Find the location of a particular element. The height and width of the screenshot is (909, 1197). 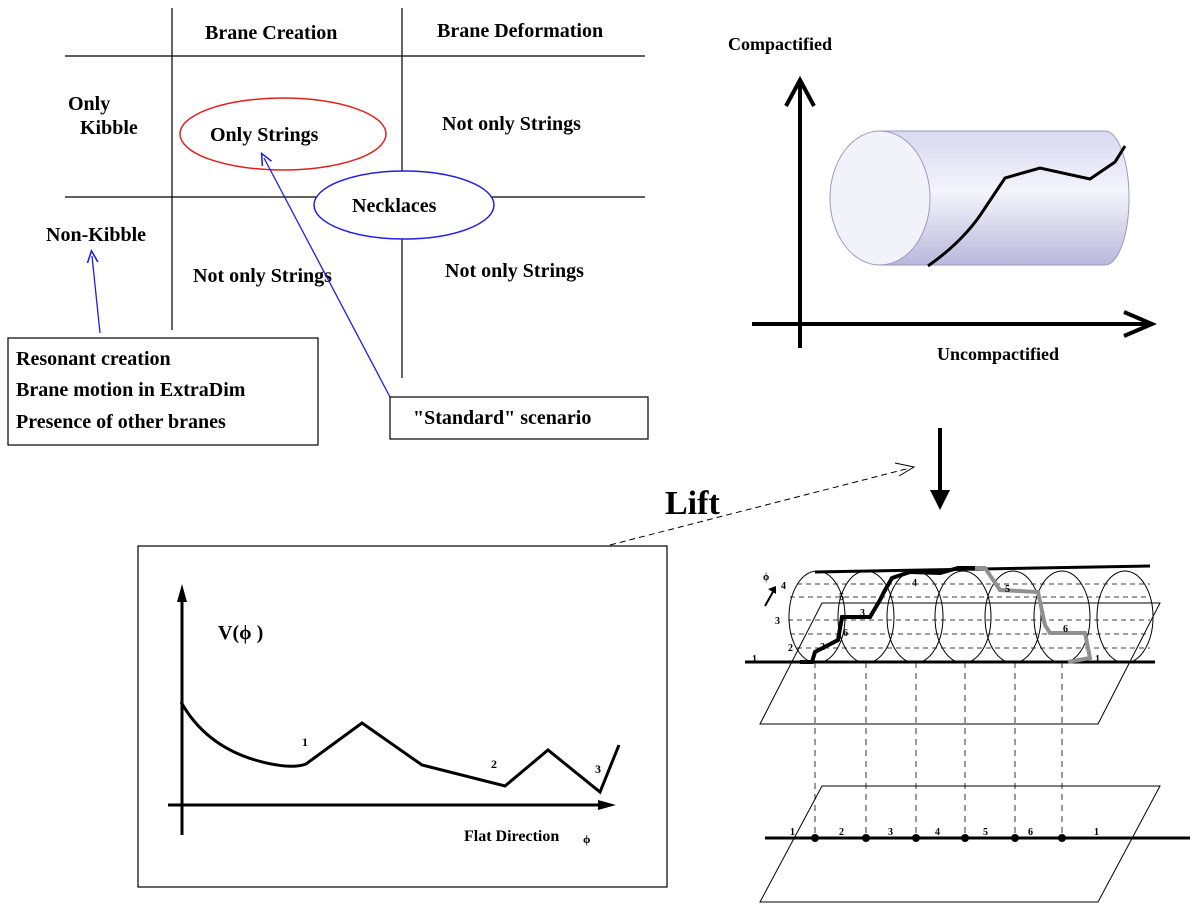

cell-r2c2-not-only-strings: Not only Strings is located at coordinates (514, 271).